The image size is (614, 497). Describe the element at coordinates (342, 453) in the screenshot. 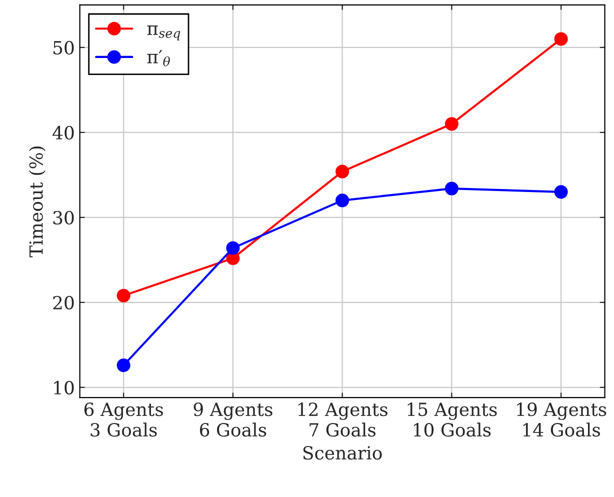

I see `x-axis-title: Scenario` at that location.